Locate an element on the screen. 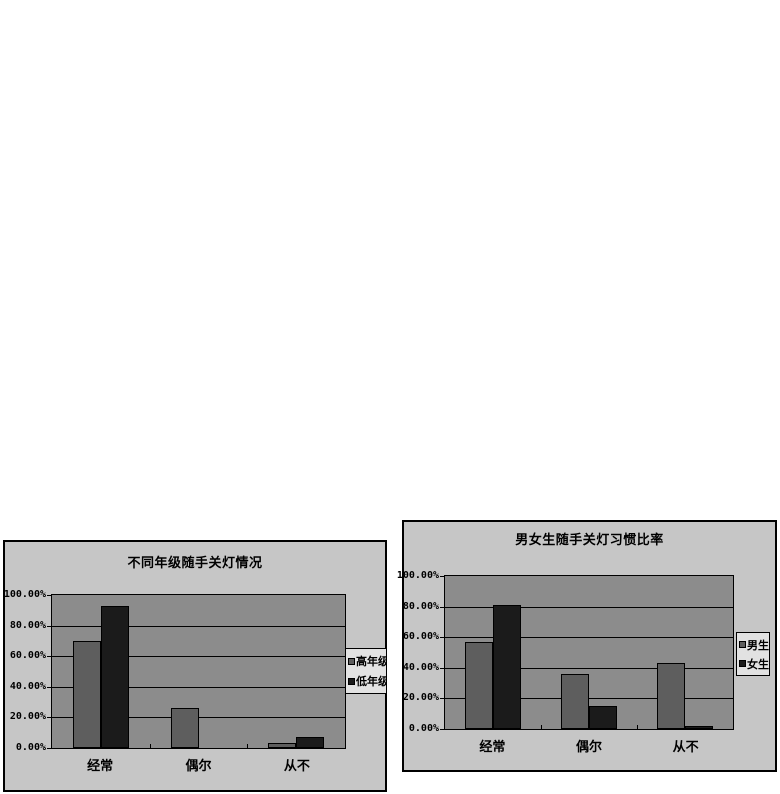  chart-title: 男女生随手关灯习惯比率 is located at coordinates (589, 540).